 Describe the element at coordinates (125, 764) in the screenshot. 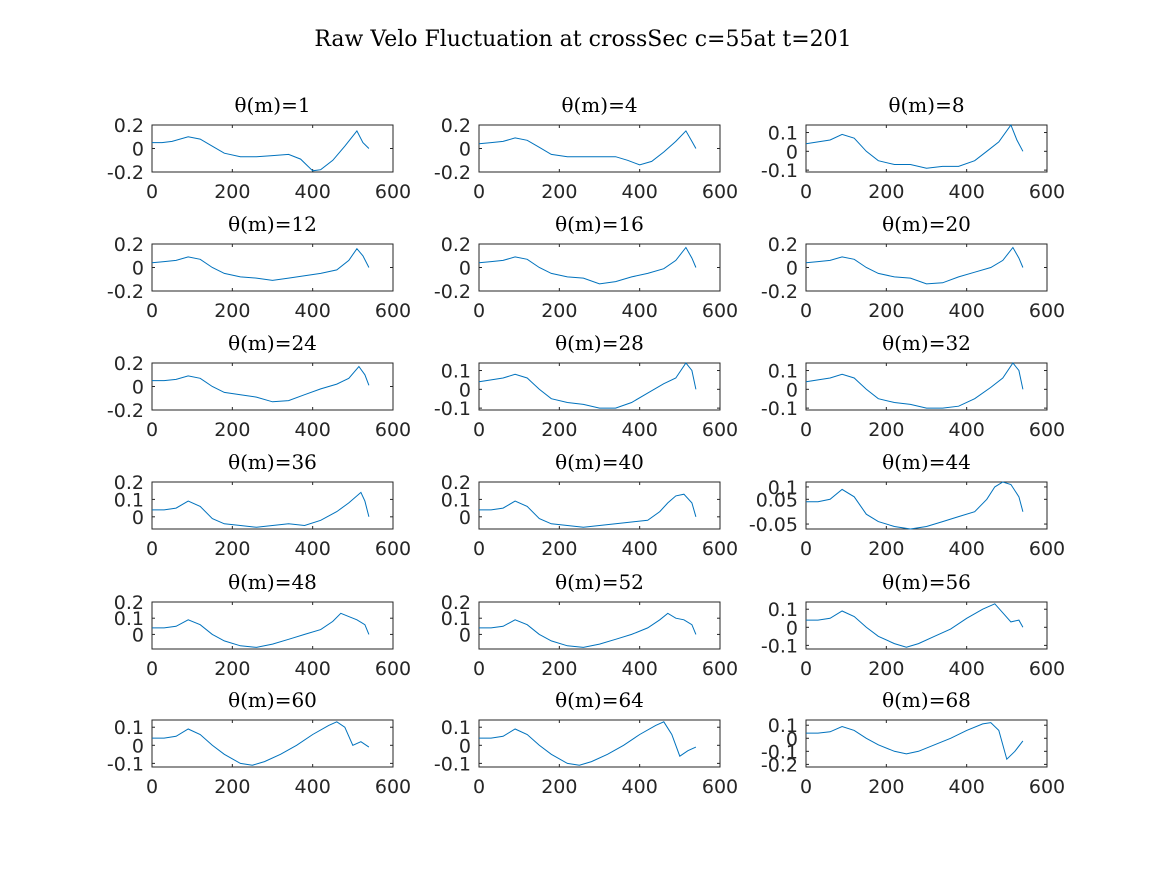

I see `y-tick-label: -0.1` at that location.